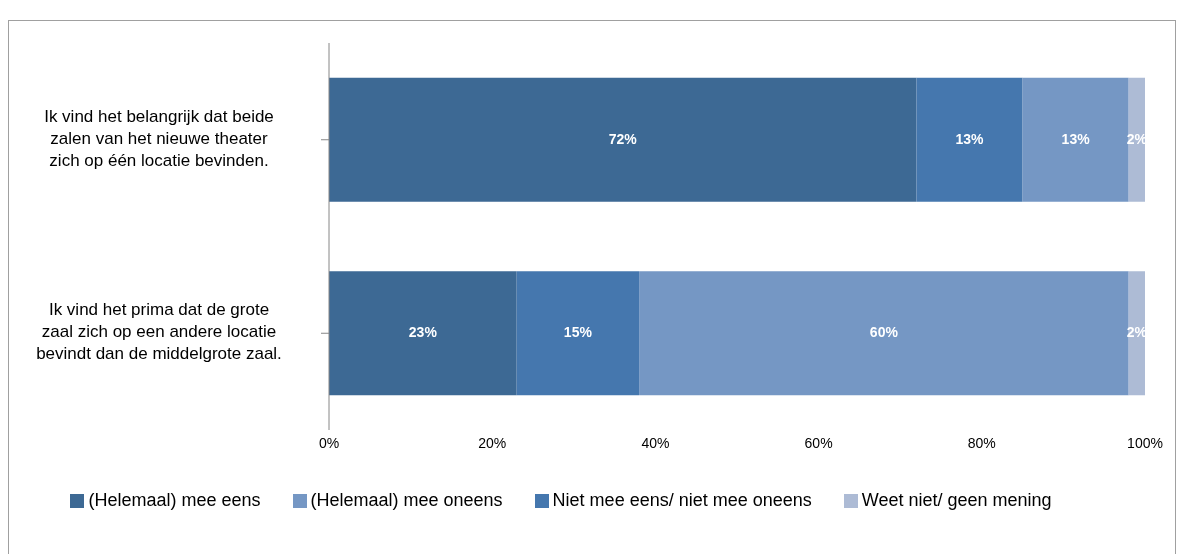 The image size is (1185, 554). I want to click on text: 72%, so click(622, 138).